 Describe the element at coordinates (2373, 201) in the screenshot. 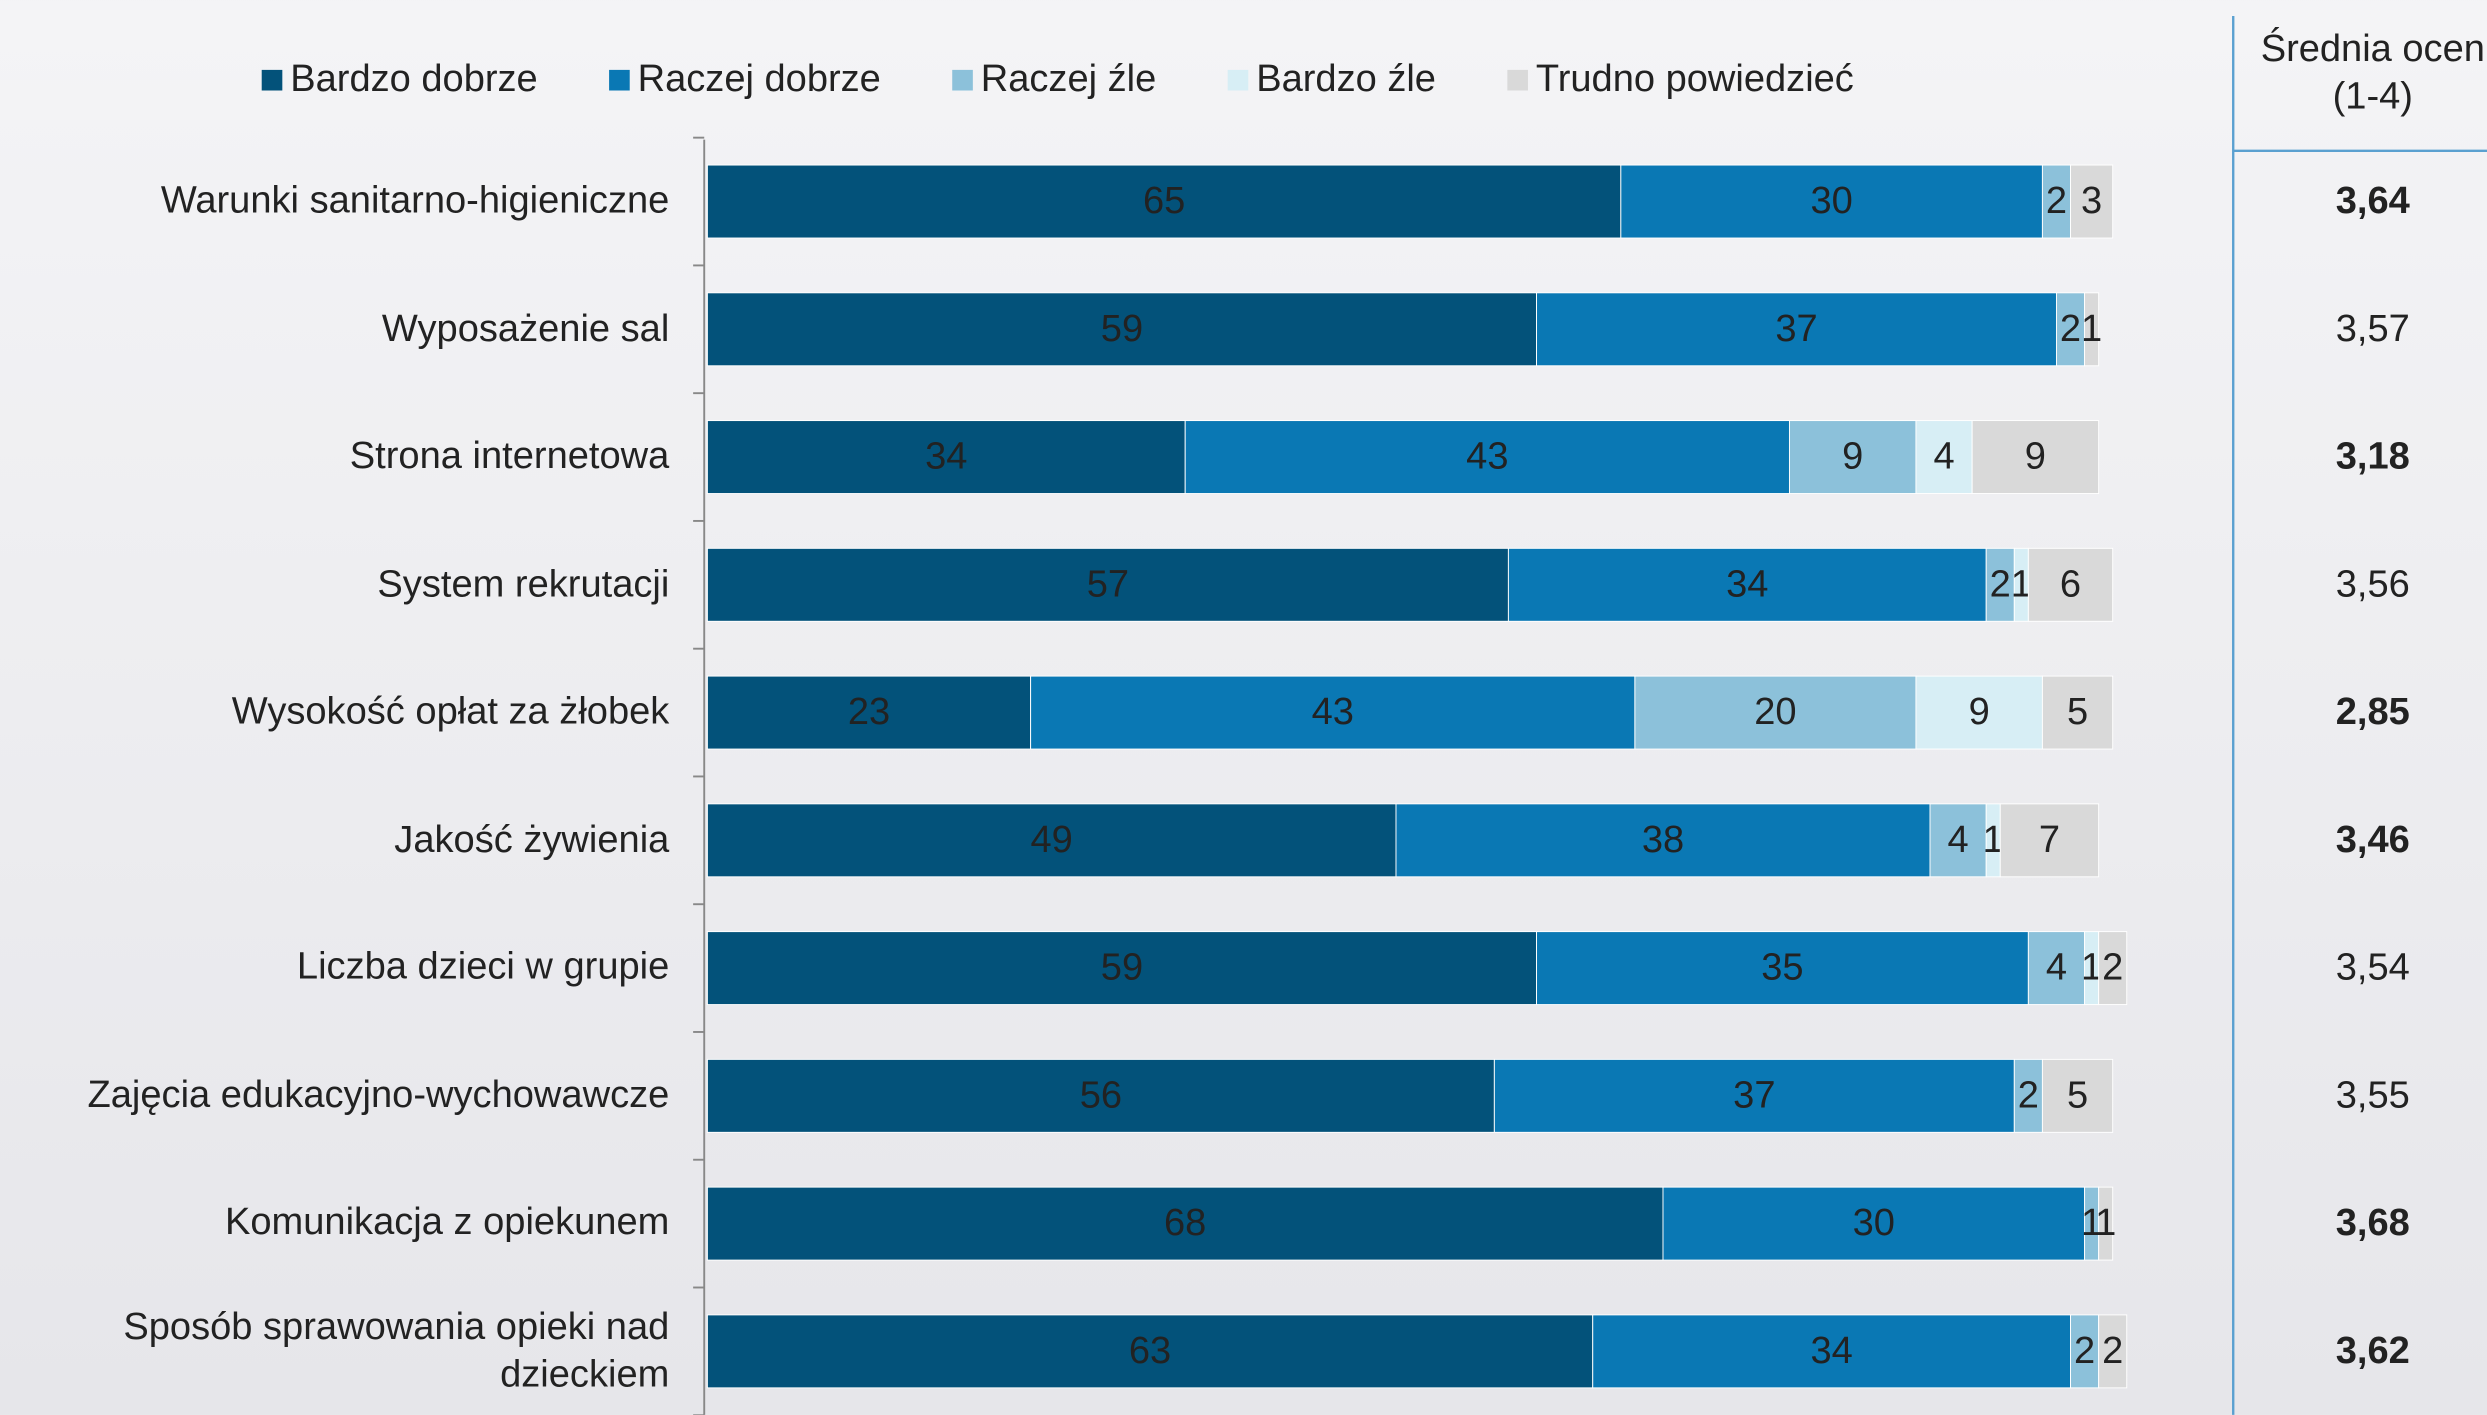

I see `mean-value: 3,64` at that location.